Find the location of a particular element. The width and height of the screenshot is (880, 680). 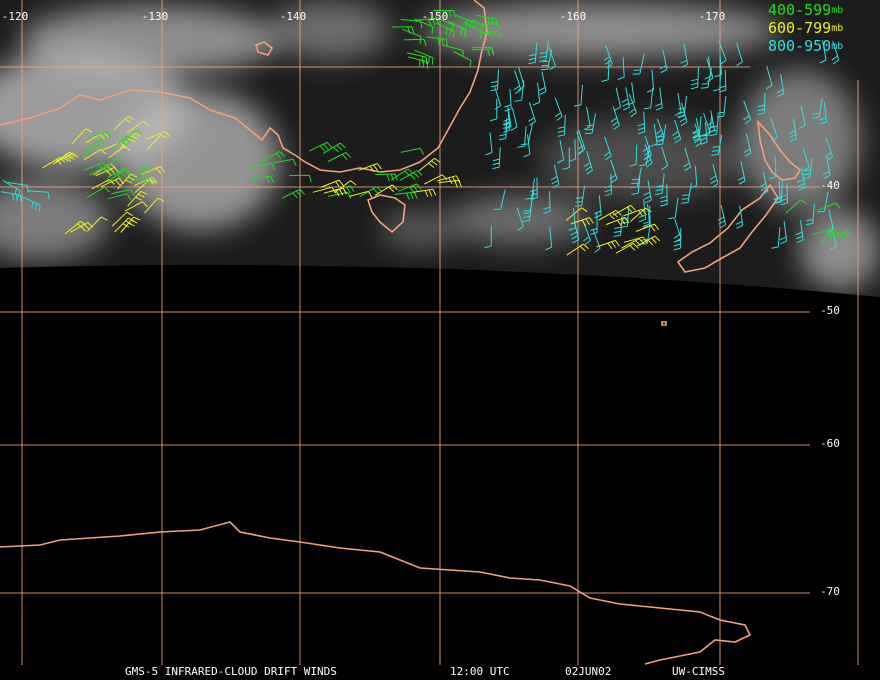

legend-entry: 400-599mb is located at coordinates (805, 10).